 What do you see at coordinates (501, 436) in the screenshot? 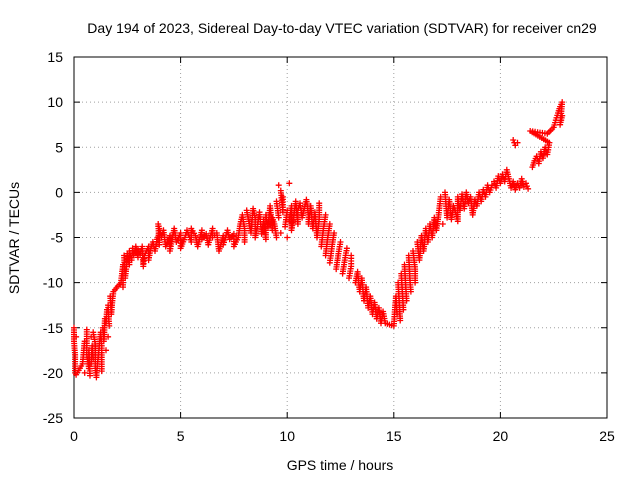
I see `x-tick-label: 20` at bounding box center [501, 436].